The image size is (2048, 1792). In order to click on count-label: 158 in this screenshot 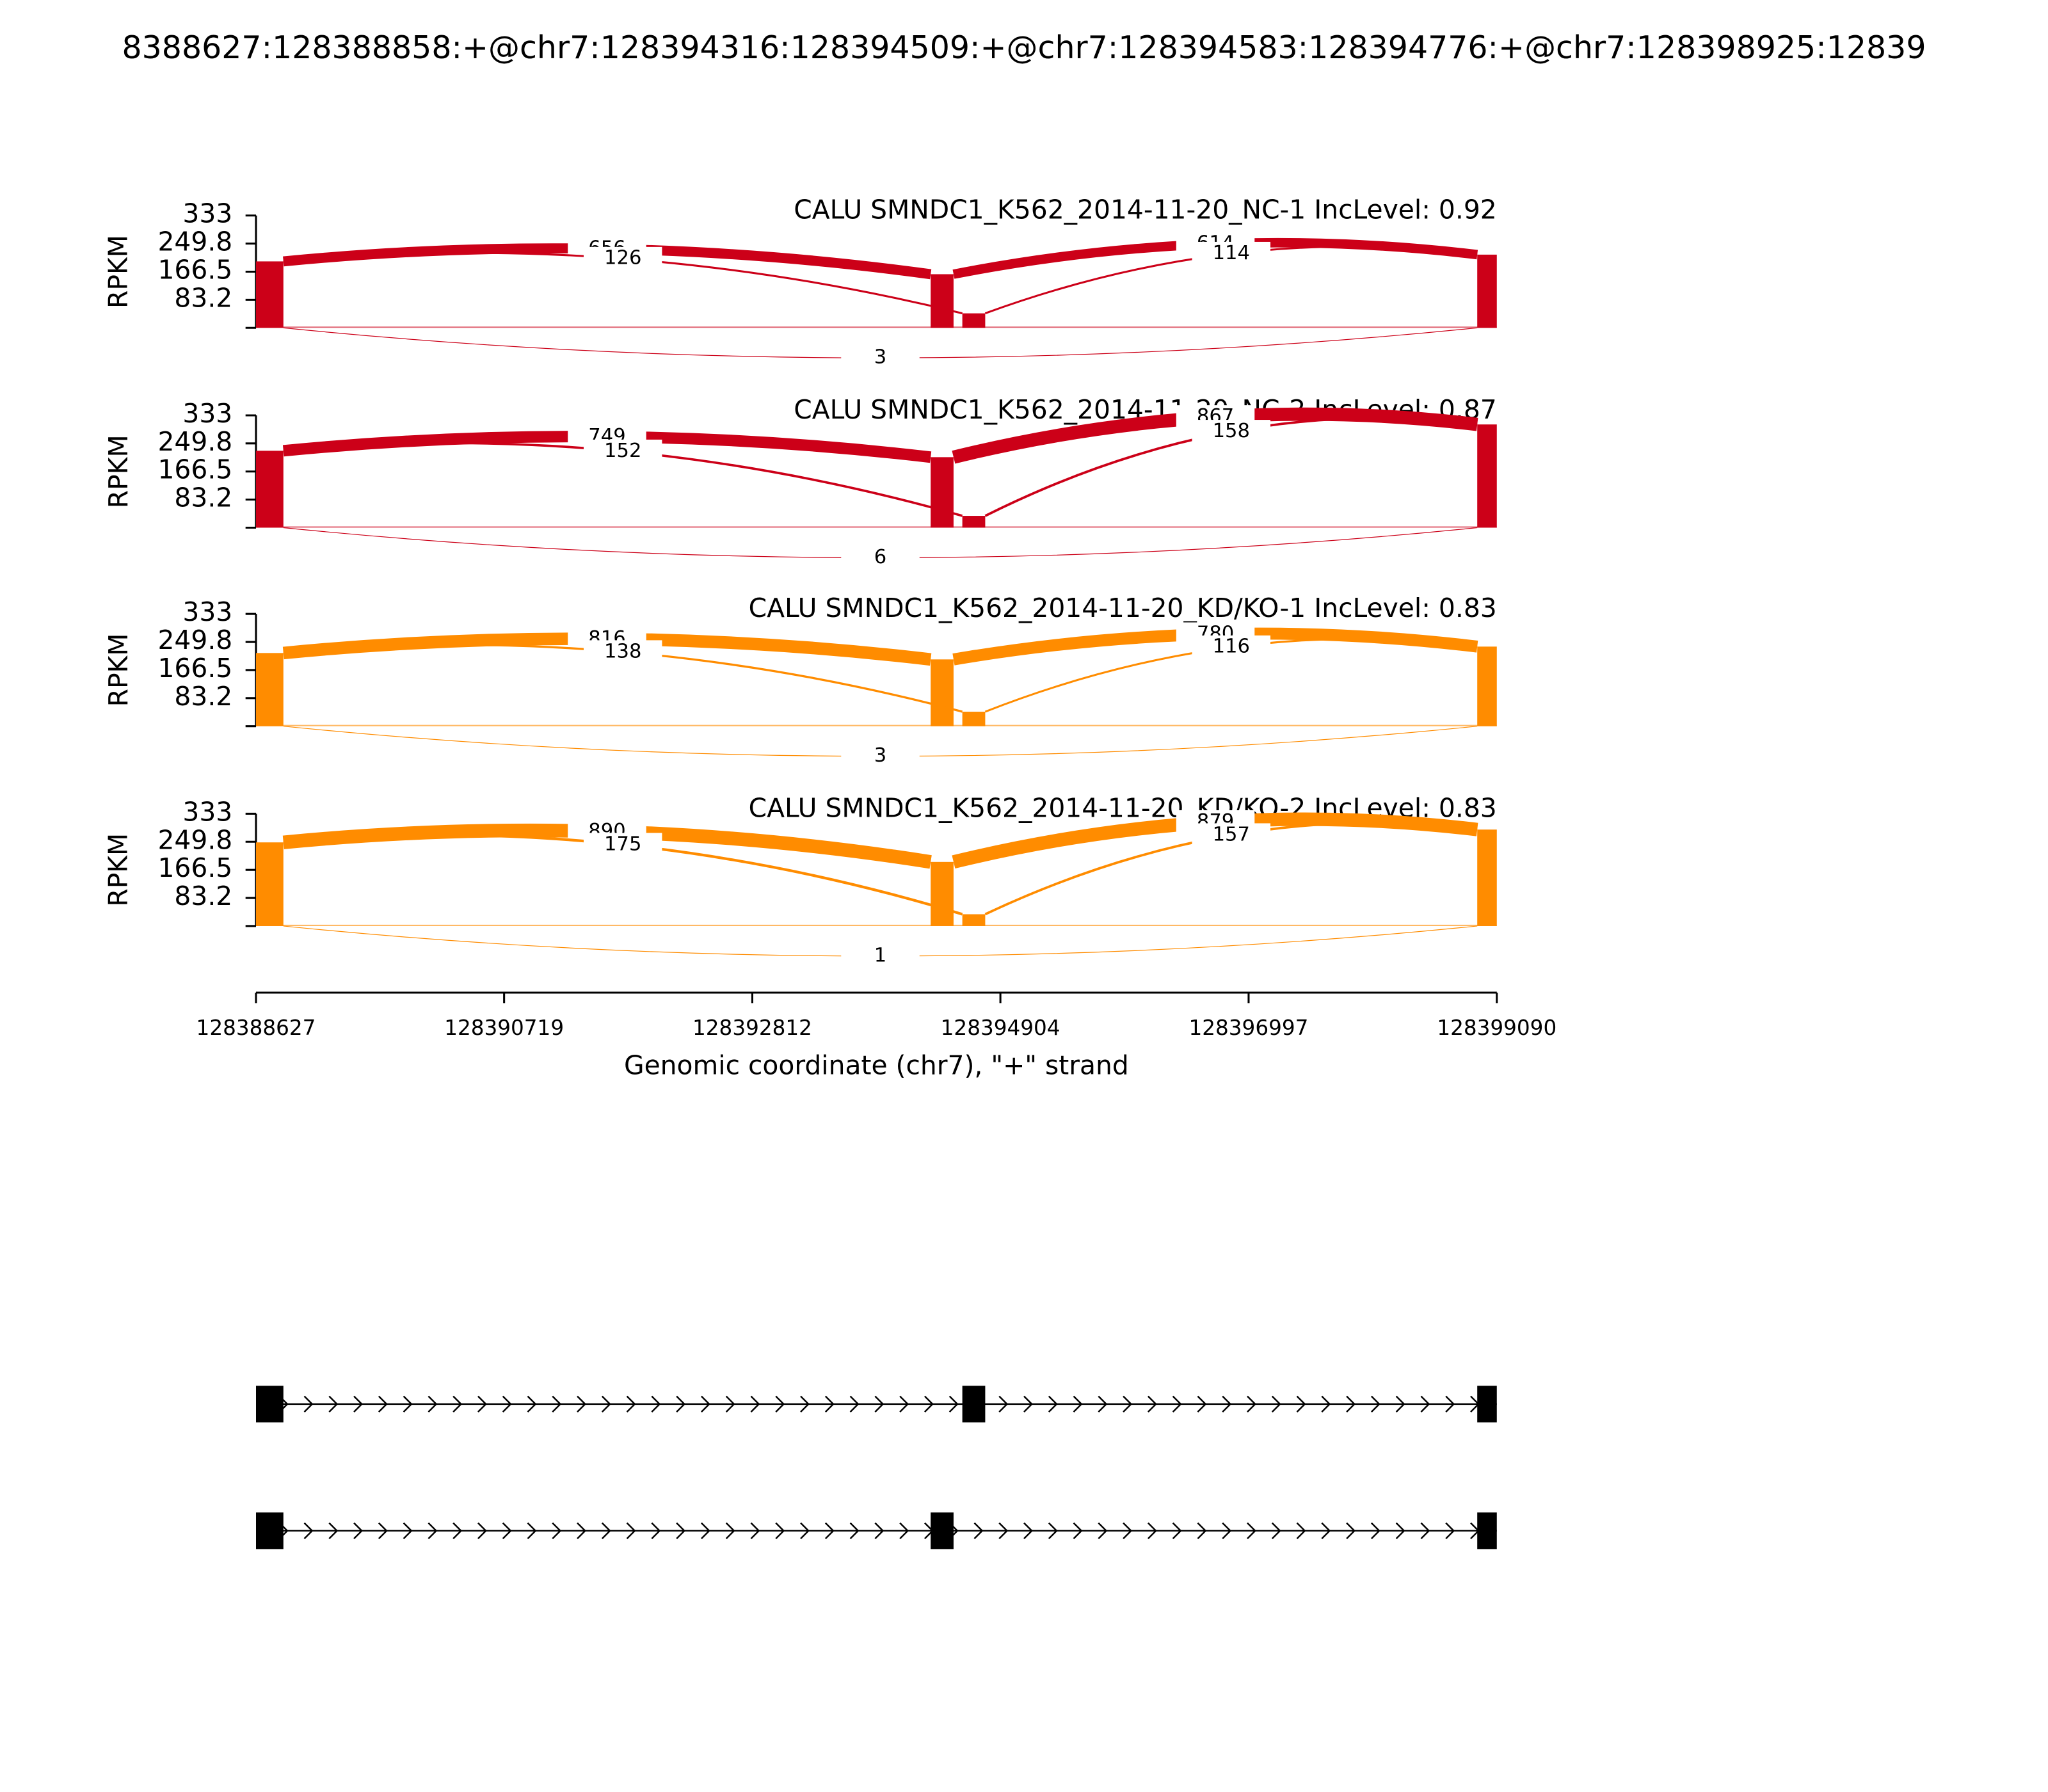, I will do `click(1231, 431)`.